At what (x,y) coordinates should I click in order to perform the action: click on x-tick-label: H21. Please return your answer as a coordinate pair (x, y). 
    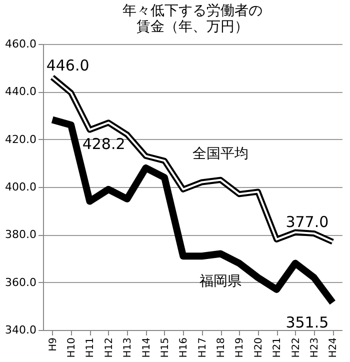
    Looking at the image, I should click on (278, 348).